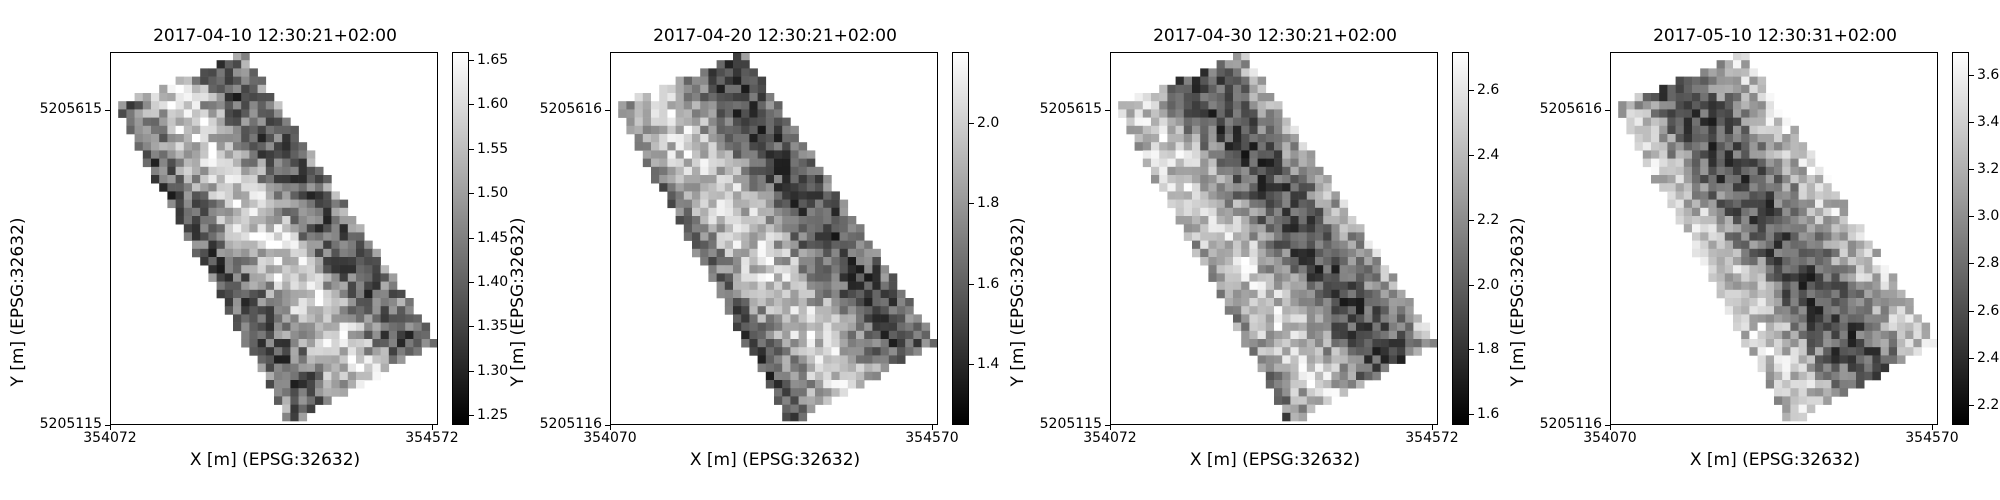 The width and height of the screenshot is (2000, 500). I want to click on y-tick-label: 5205116, so click(1570, 424).